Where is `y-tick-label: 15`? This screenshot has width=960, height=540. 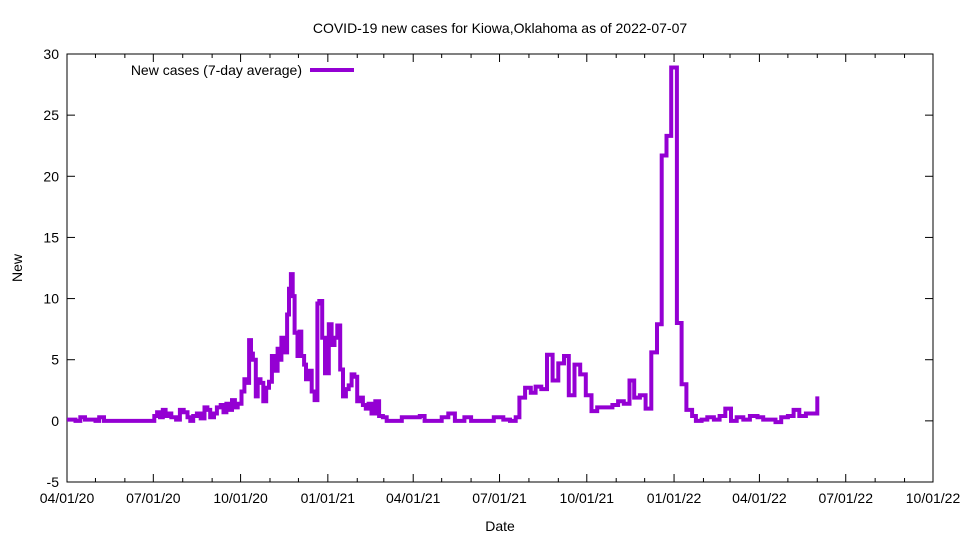
y-tick-label: 15 is located at coordinates (51, 237).